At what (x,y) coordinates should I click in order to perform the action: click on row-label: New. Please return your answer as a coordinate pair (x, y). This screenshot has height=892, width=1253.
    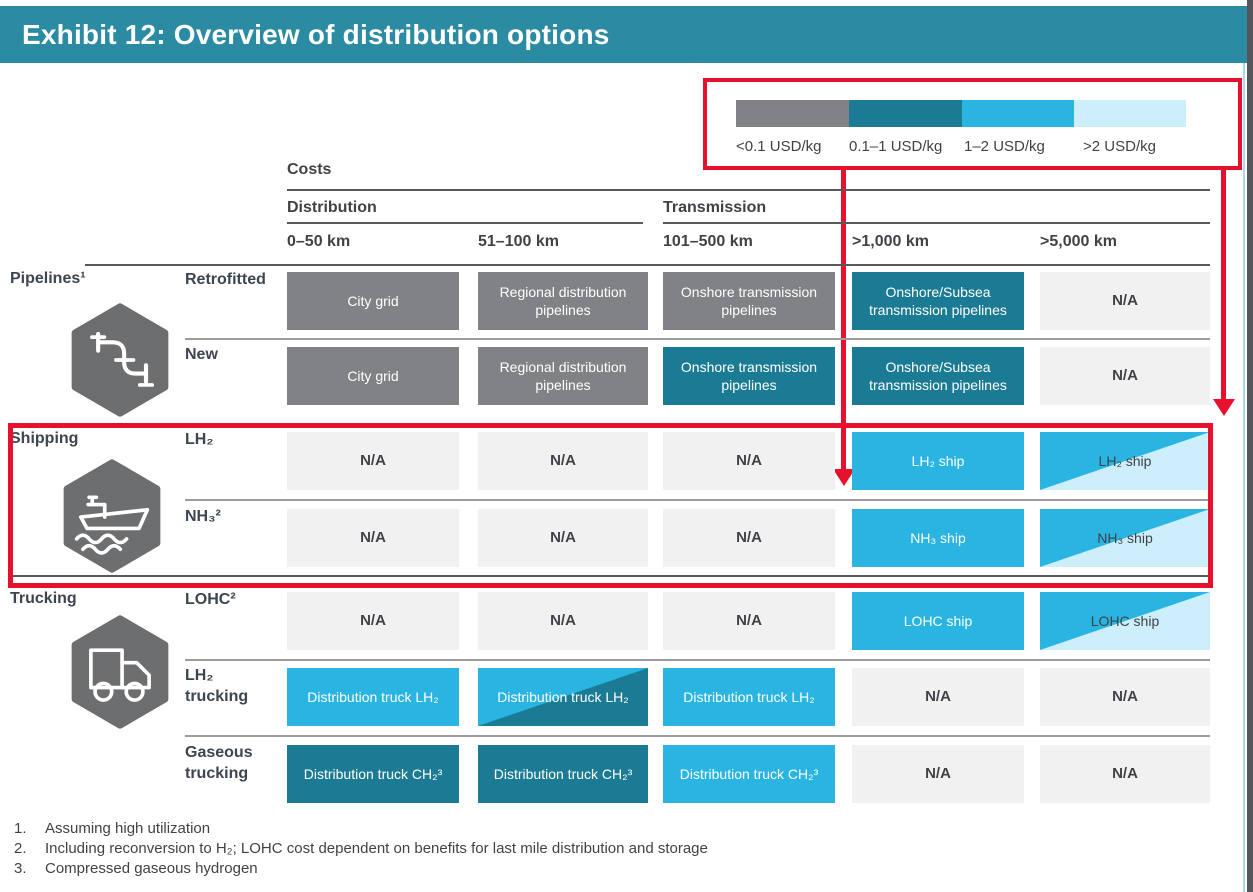
    Looking at the image, I should click on (201, 354).